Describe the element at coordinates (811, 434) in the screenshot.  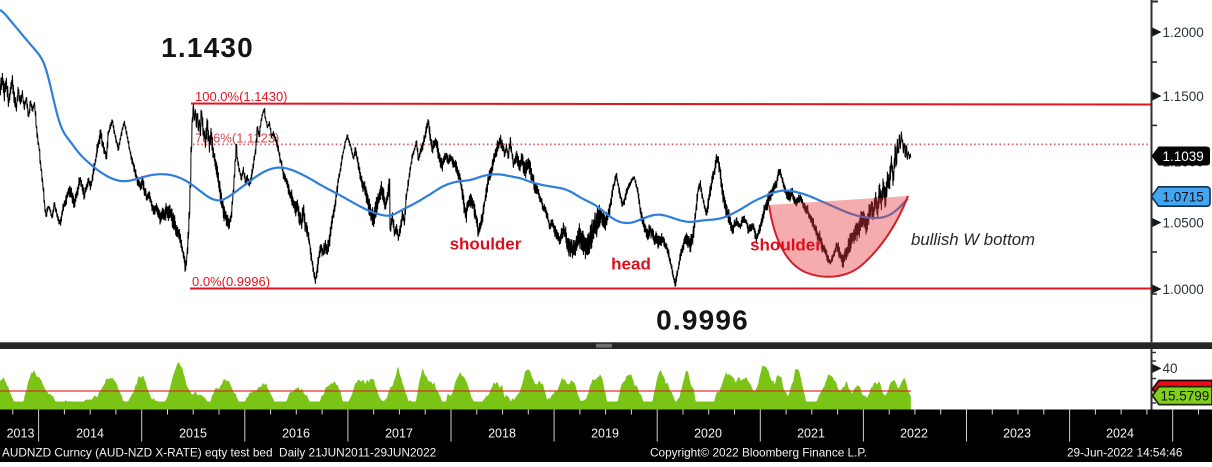
I see `svg-text: 2021` at that location.